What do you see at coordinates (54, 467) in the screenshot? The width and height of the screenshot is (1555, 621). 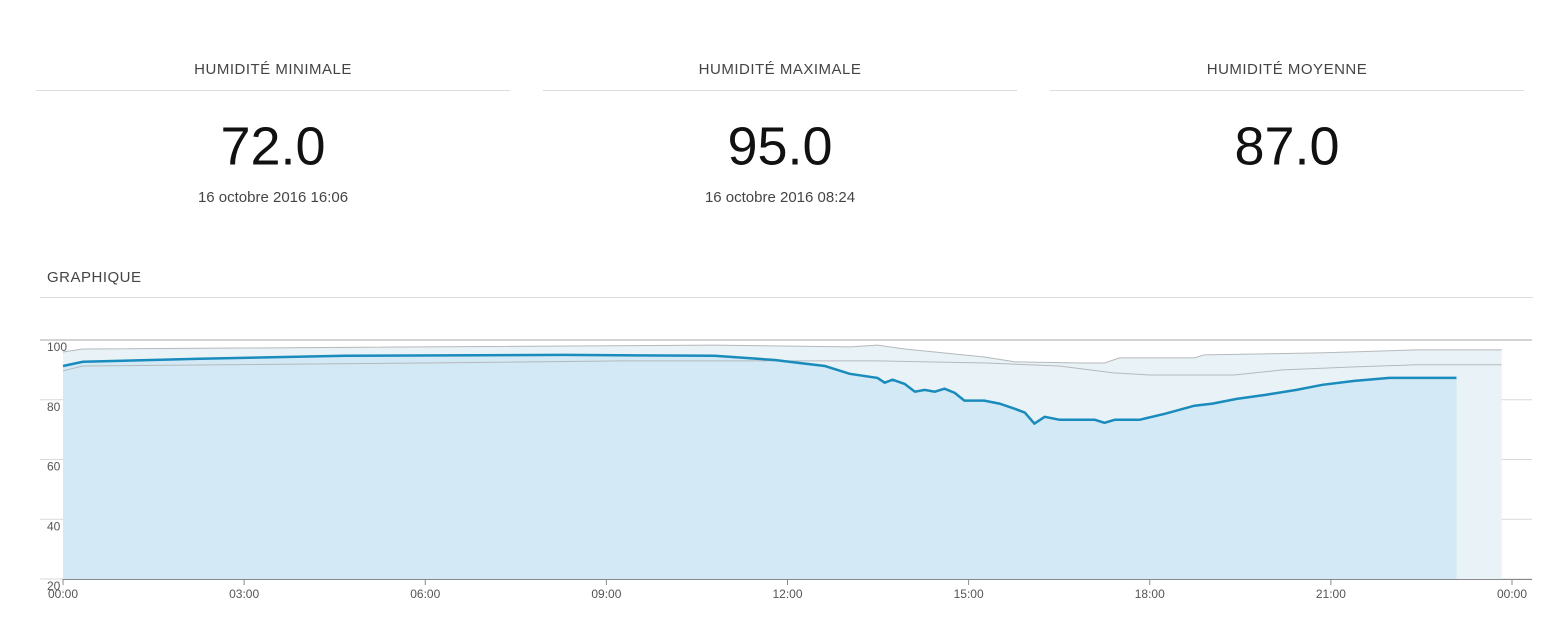 I see `y-tick-label: 60` at bounding box center [54, 467].